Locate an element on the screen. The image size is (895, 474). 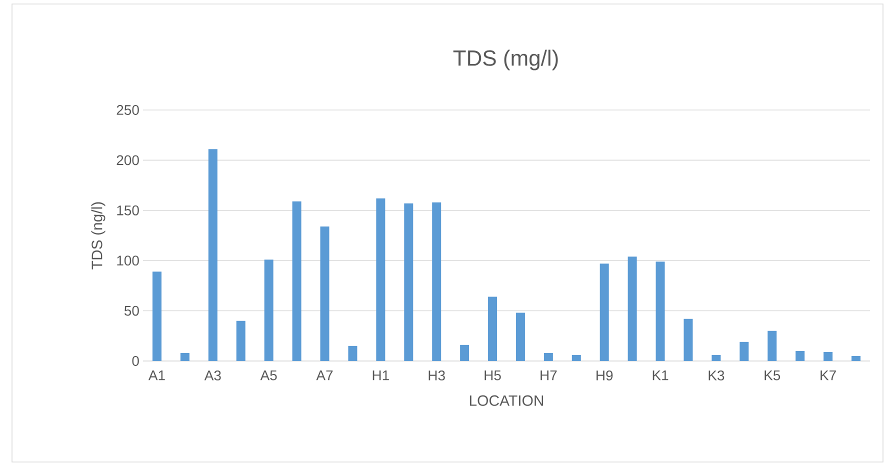
x-axis-title: LOCATION is located at coordinates (507, 400).